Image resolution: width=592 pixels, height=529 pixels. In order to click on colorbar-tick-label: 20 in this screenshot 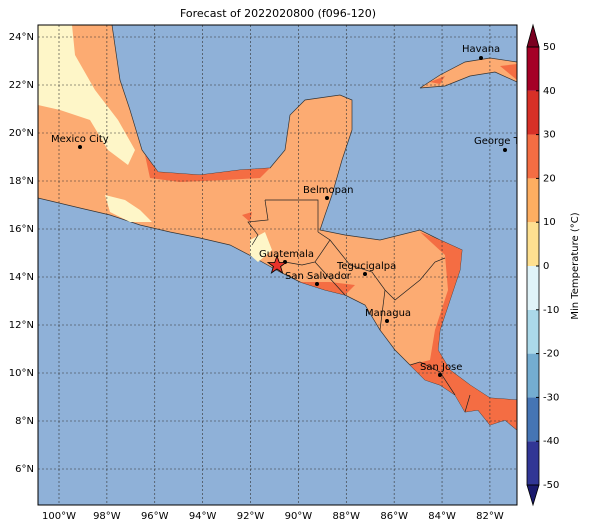, I will do `click(549, 178)`.